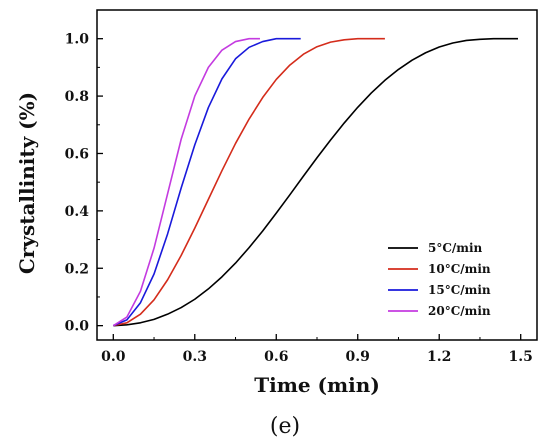  I want to click on x-tick-label: 1.5, so click(521, 357).